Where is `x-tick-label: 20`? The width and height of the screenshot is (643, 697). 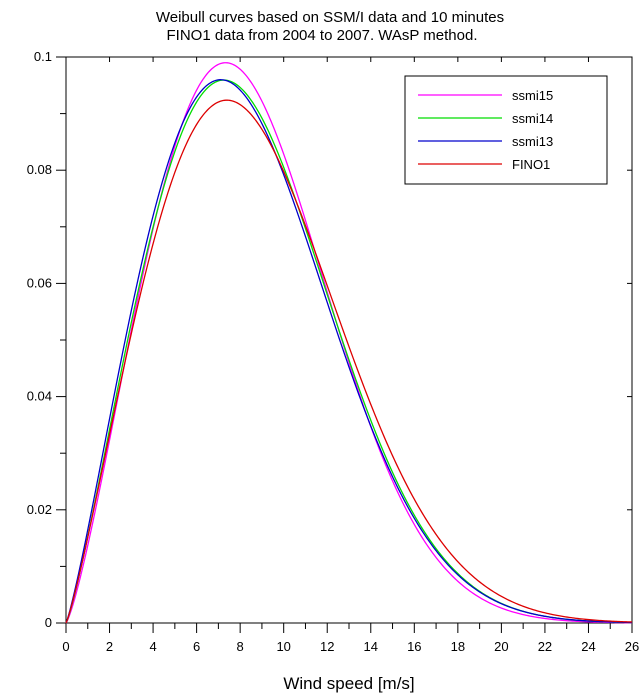 x-tick-label: 20 is located at coordinates (501, 646).